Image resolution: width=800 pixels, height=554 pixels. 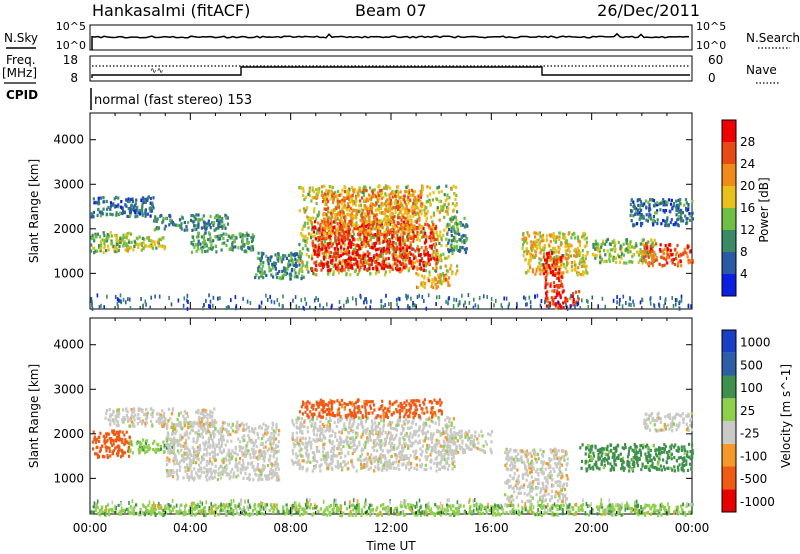 I want to click on colorbar-tick-label: 28, so click(x=747, y=142).